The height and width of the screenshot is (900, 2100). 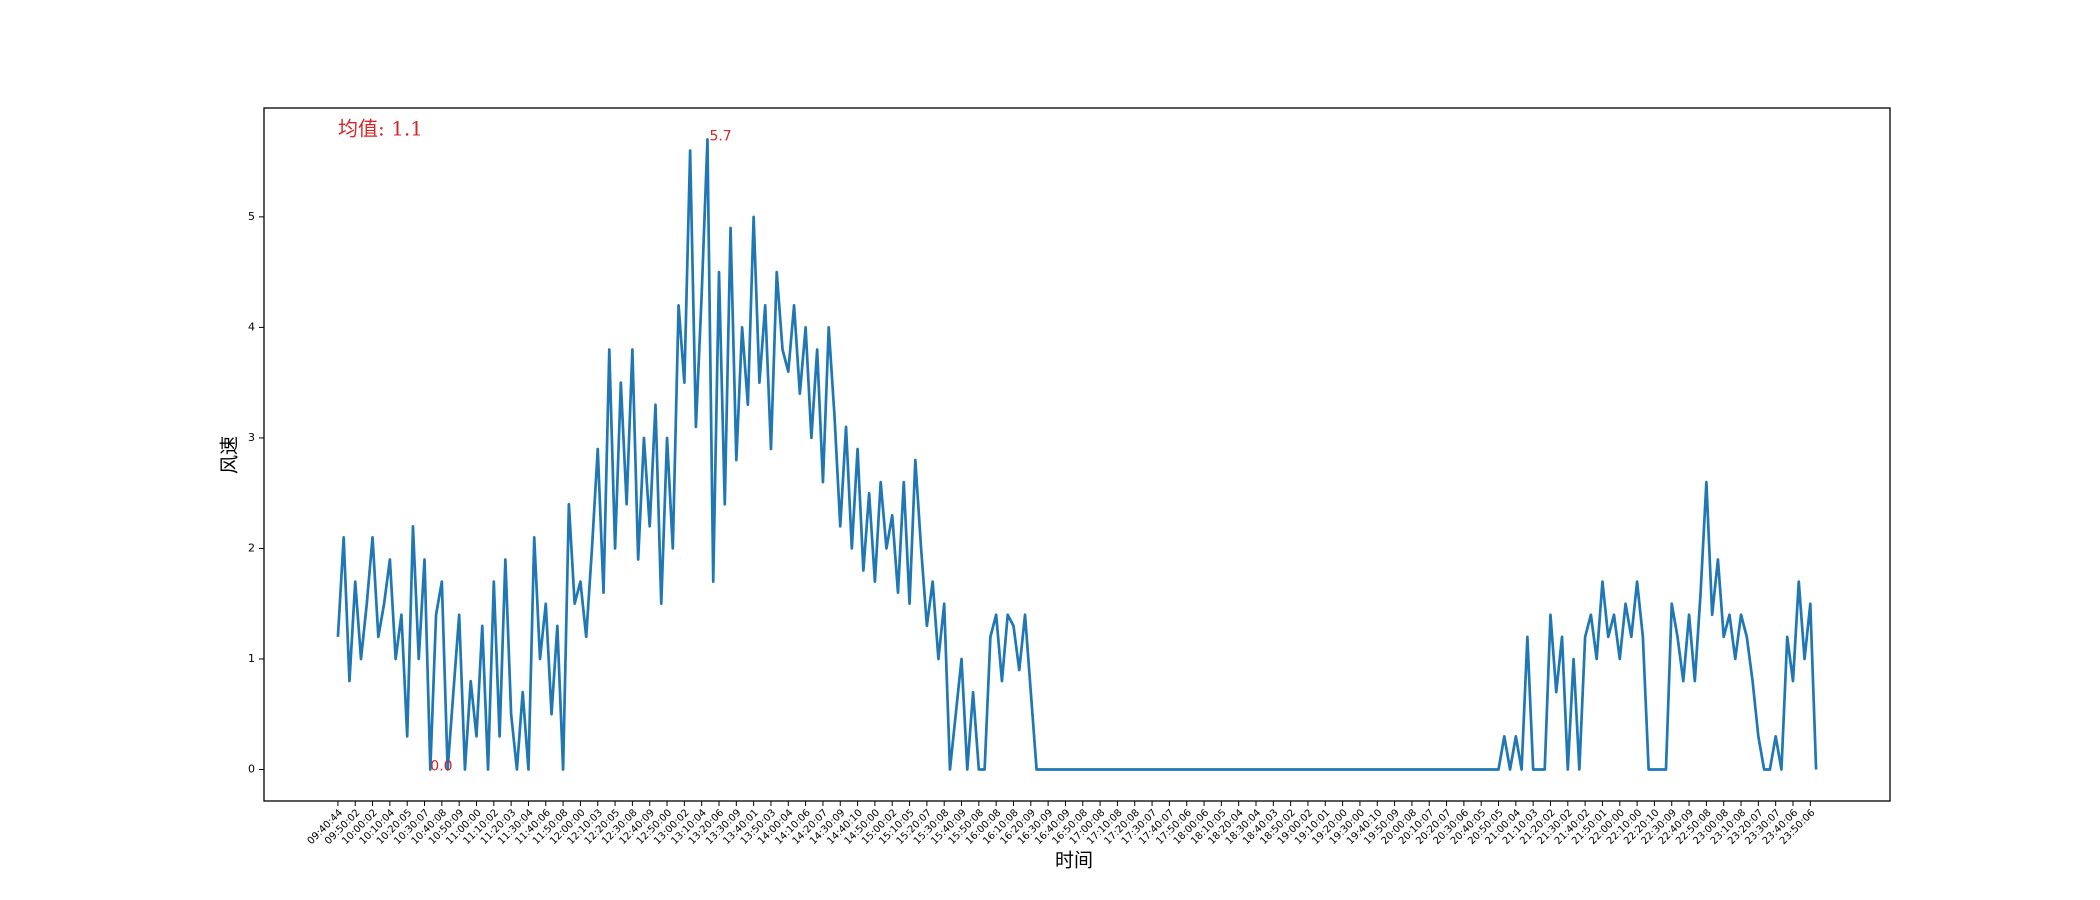 What do you see at coordinates (251, 547) in the screenshot?
I see `y-tick-label: 2` at bounding box center [251, 547].